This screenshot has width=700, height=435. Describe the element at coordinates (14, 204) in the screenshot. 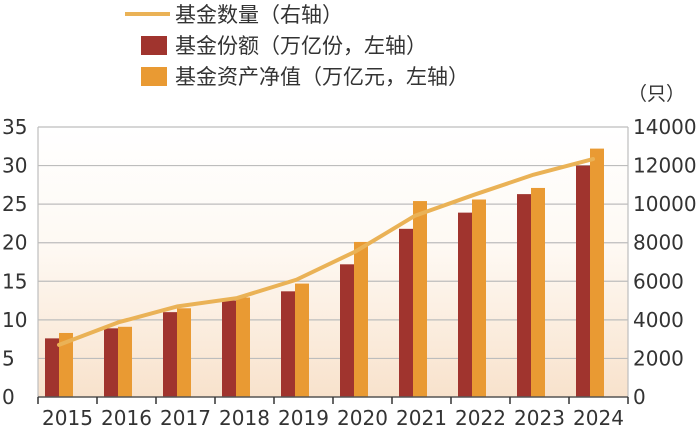

I see `left-tick-label: 25` at that location.